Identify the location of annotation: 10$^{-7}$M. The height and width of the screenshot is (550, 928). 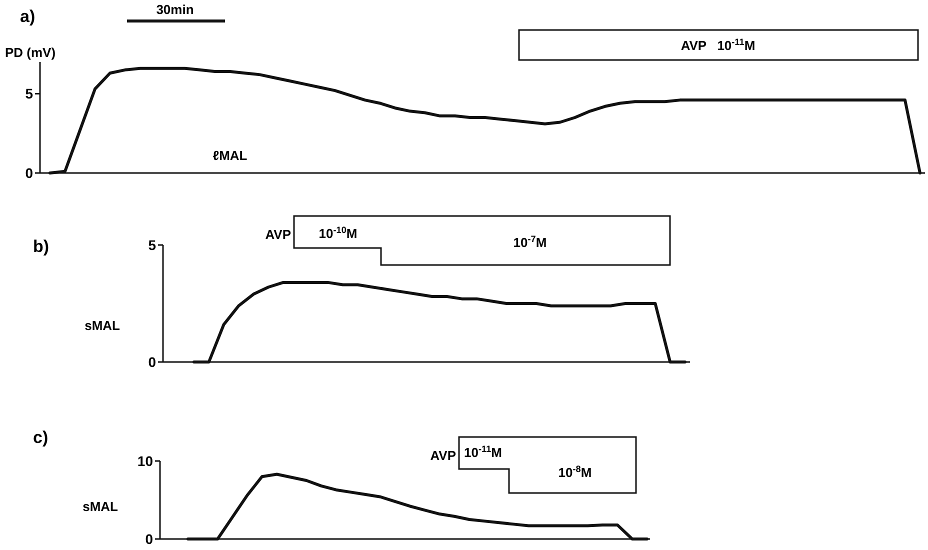
(530, 242).